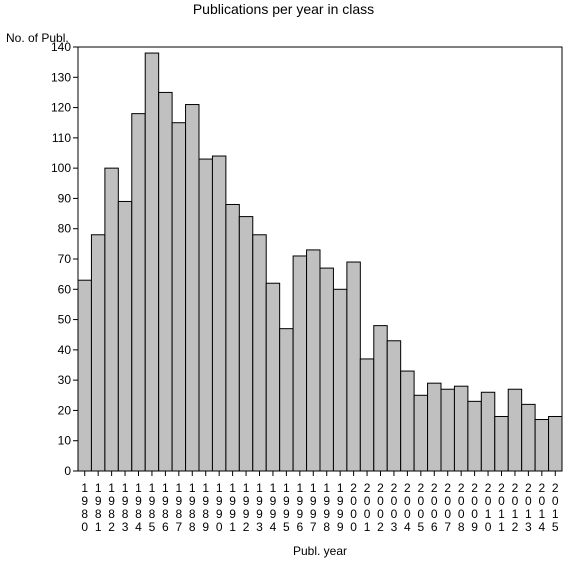 This screenshot has height=567, width=567. I want to click on y-tick-label-20: 20, so click(65, 410).